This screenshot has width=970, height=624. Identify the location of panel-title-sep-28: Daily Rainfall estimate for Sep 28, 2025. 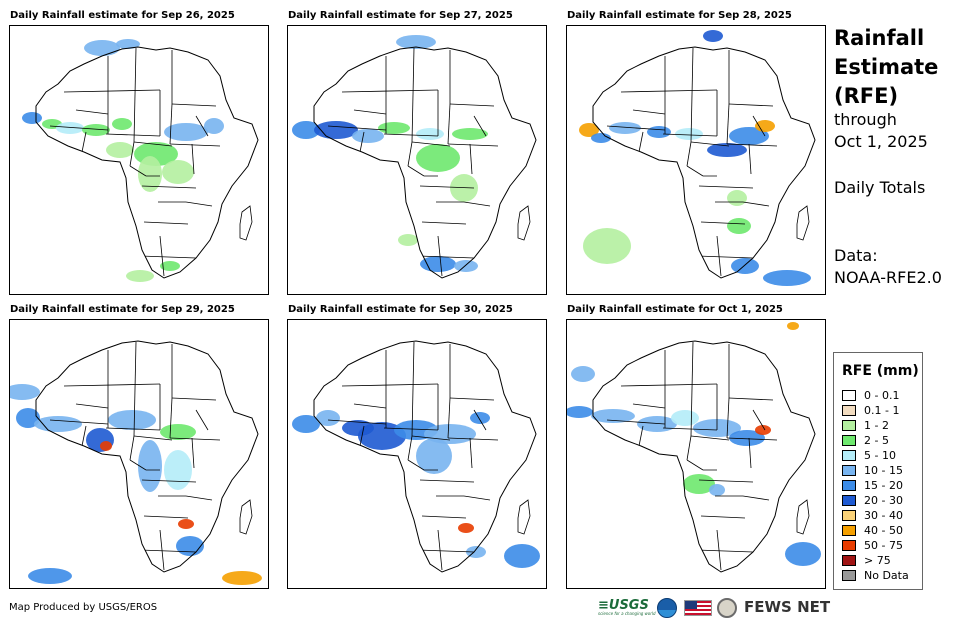
(679, 15).